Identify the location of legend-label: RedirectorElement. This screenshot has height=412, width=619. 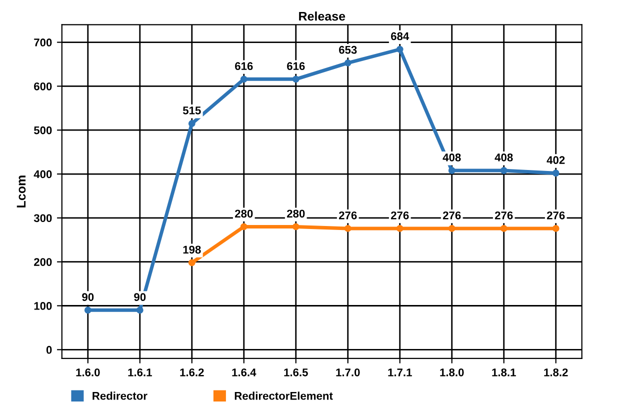
(283, 396).